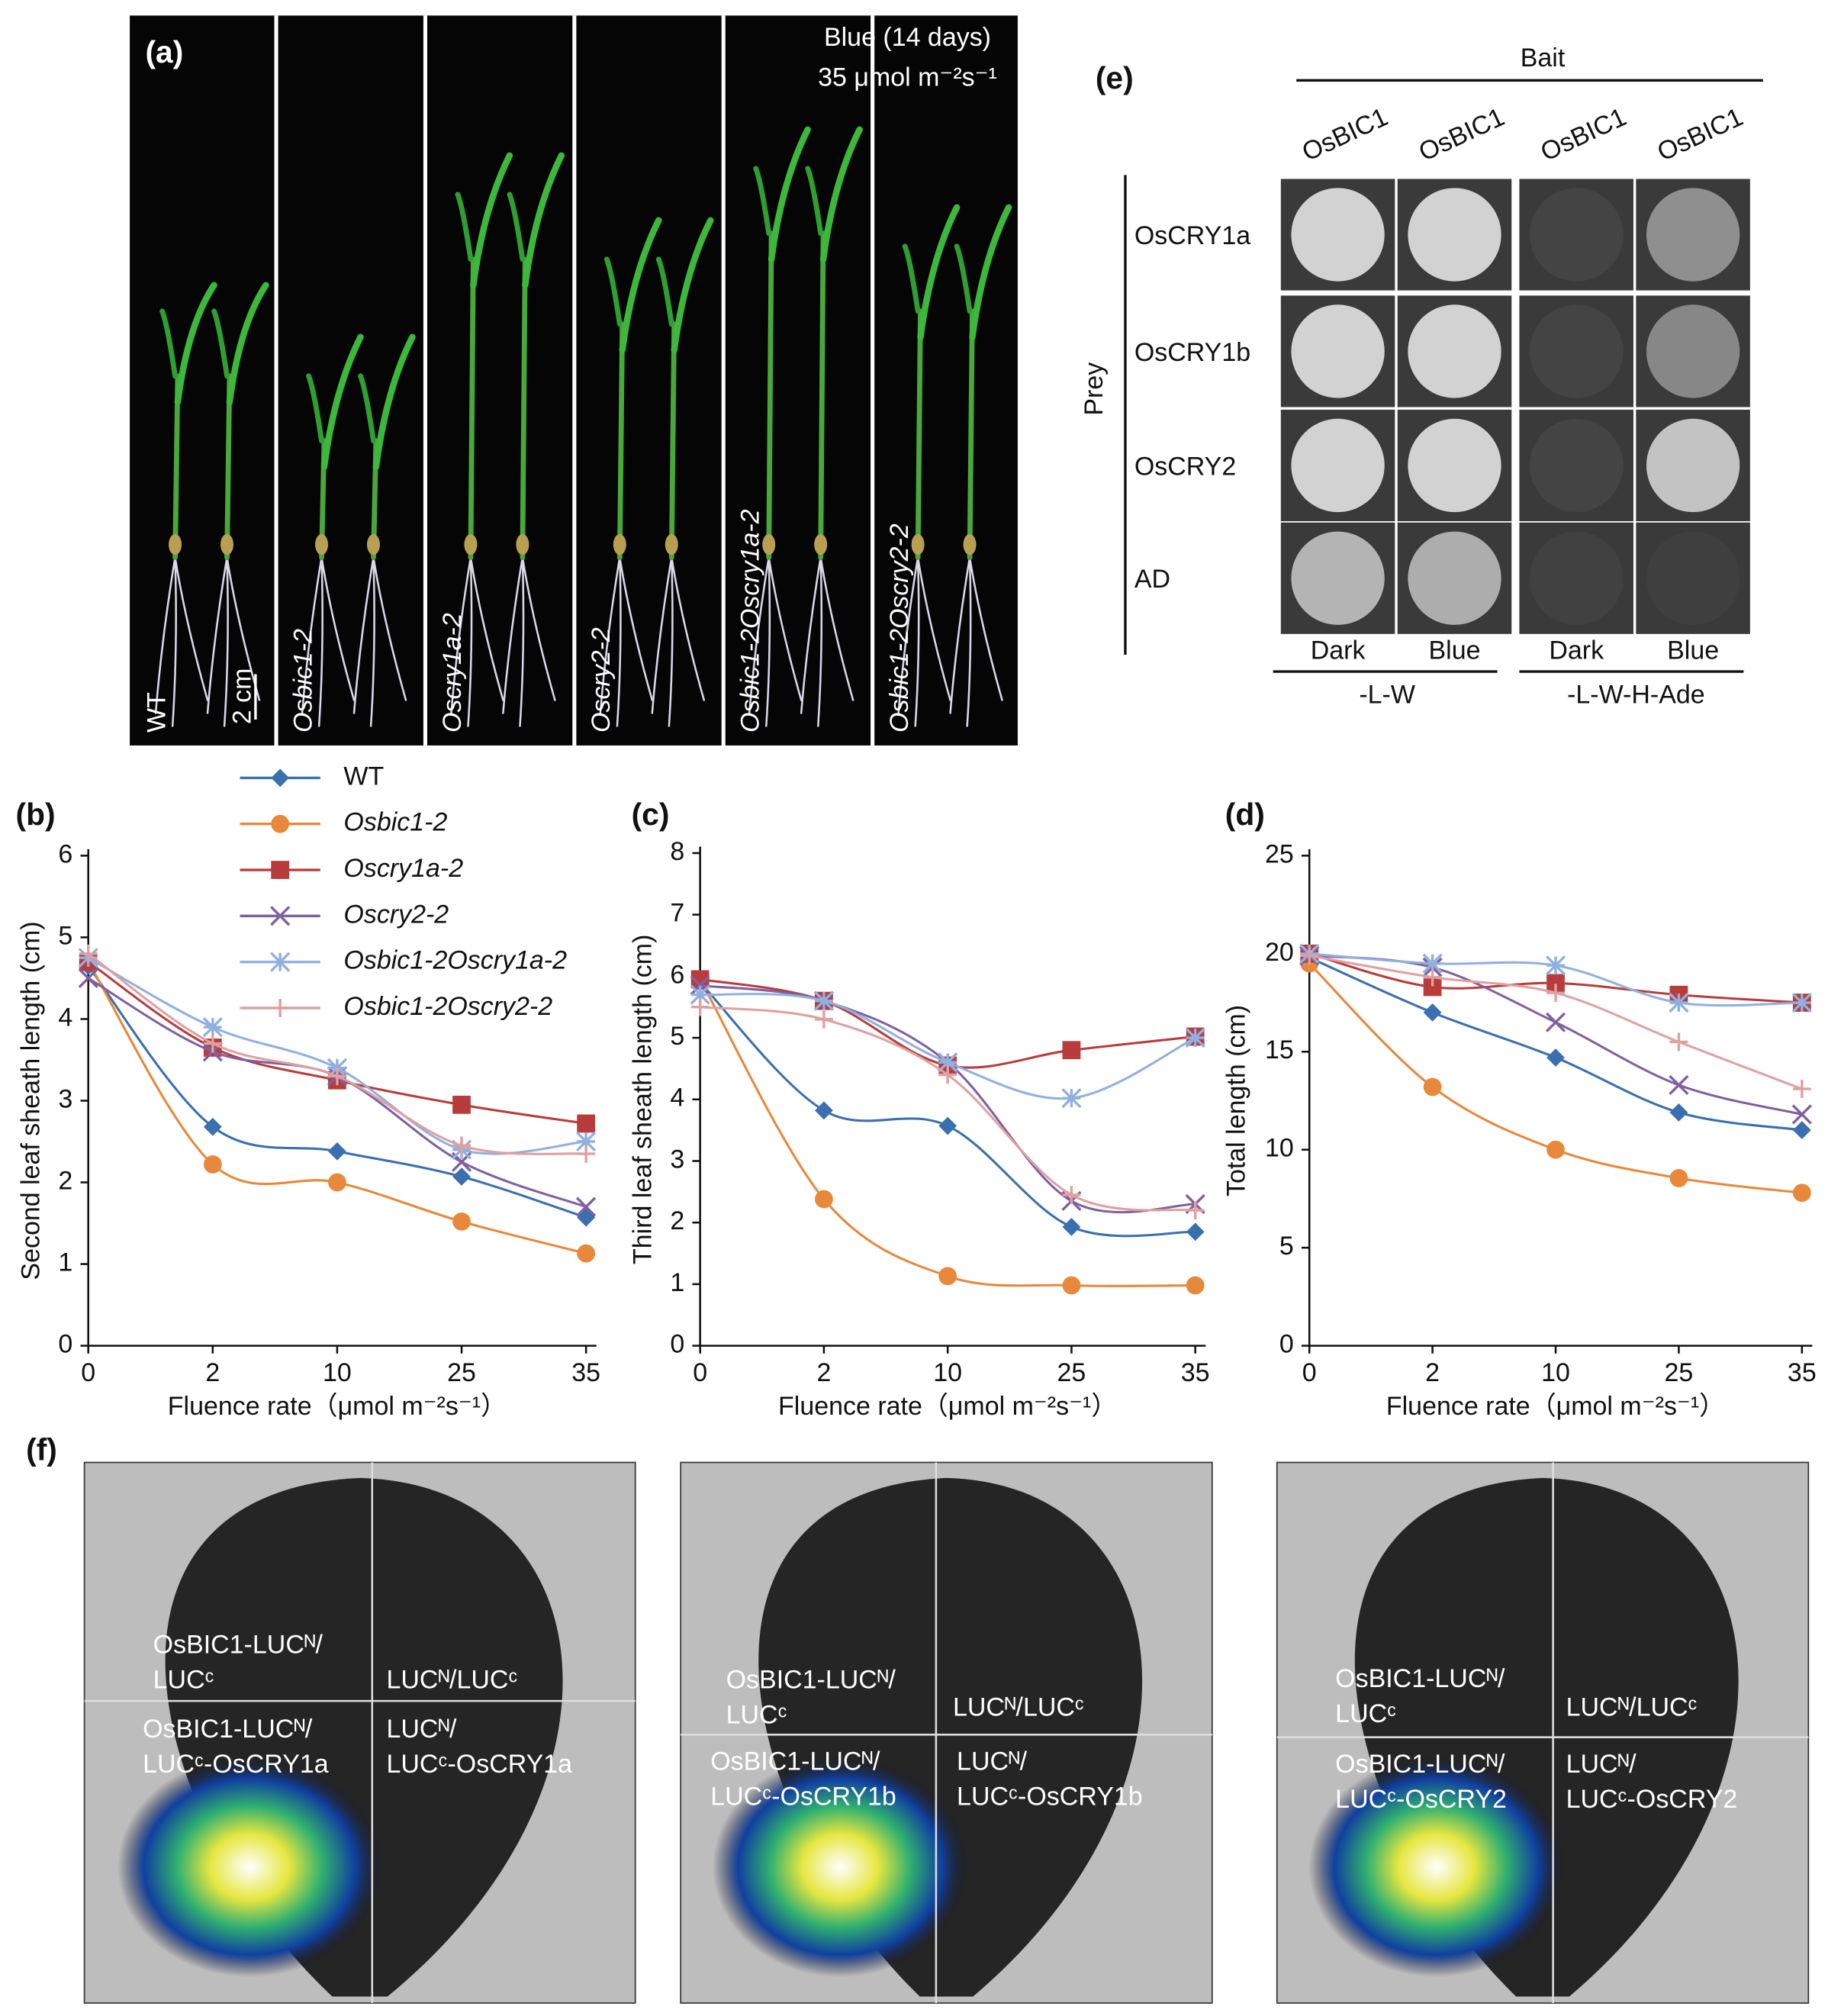 This screenshot has height=2016, width=1828. I want to click on y-tick-label: 5, so click(677, 1036).